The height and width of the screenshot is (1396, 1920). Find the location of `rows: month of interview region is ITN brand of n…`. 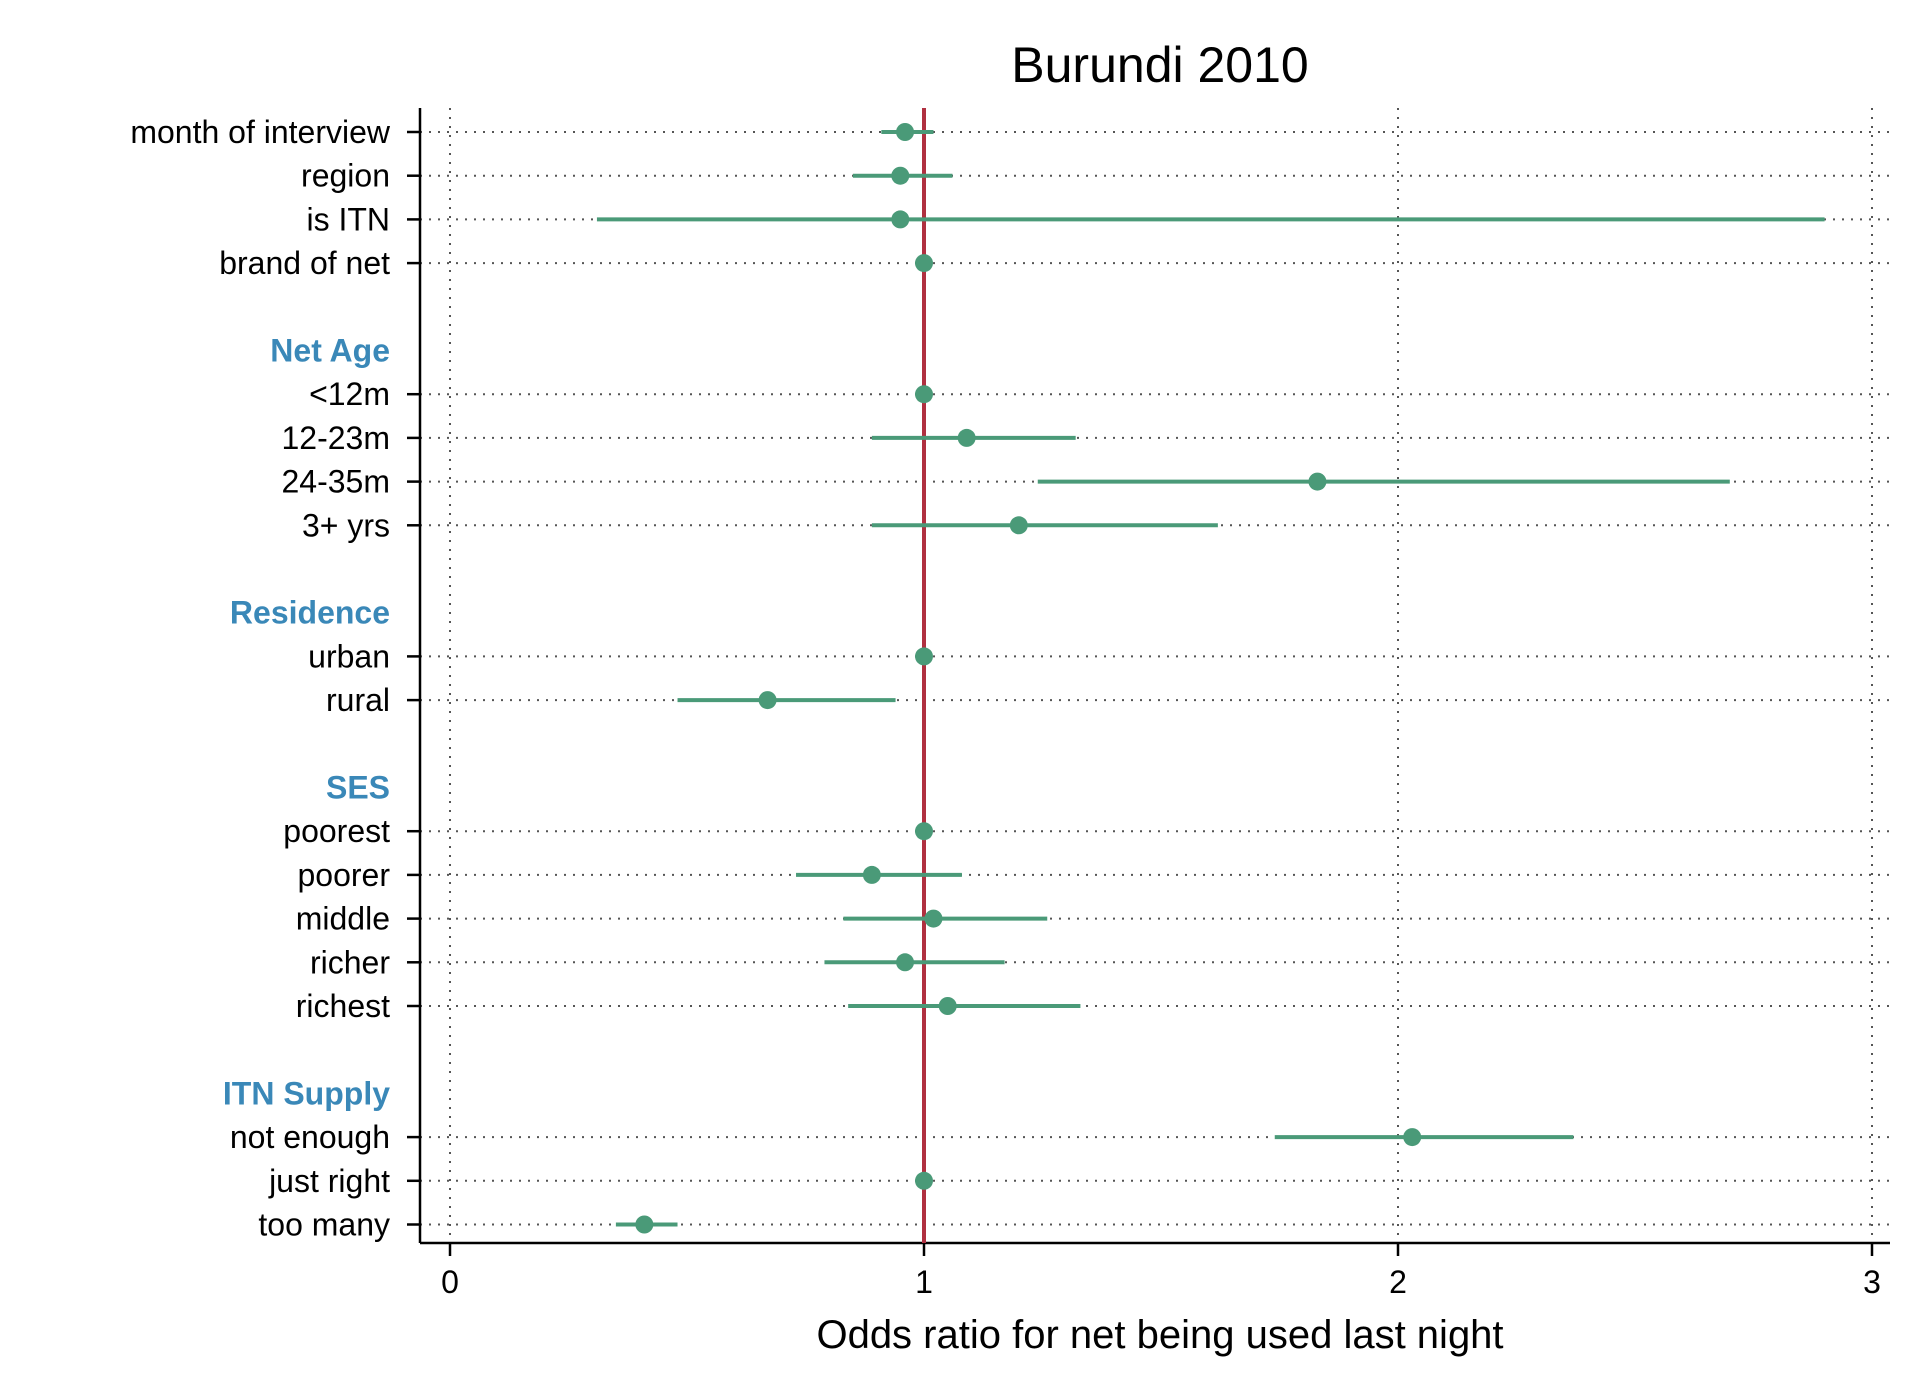

rows: month of interview region is ITN brand of n… is located at coordinates (260, 678).